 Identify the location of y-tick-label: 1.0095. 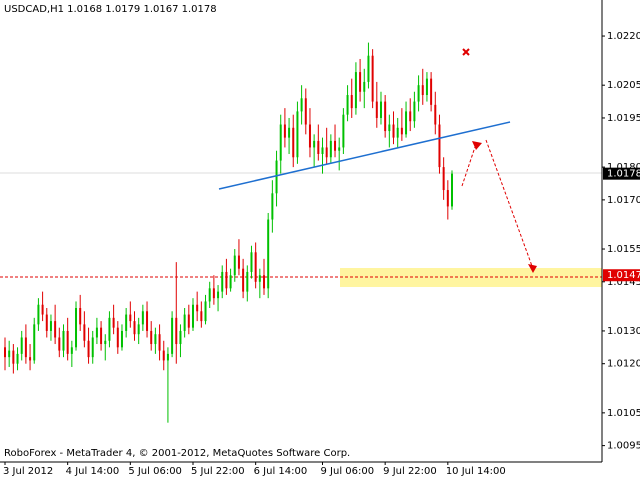
(623, 446).